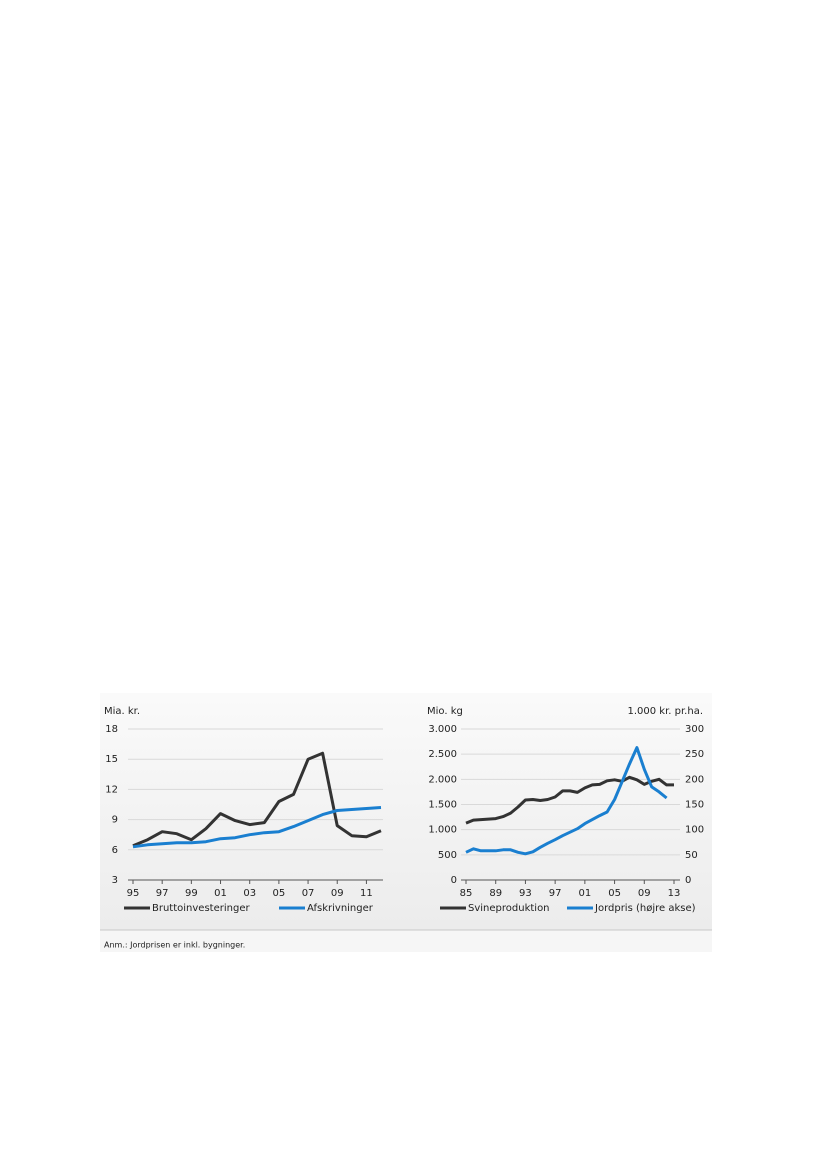 The height and width of the screenshot is (1169, 827). I want to click on y-tick-label: 9, so click(115, 820).